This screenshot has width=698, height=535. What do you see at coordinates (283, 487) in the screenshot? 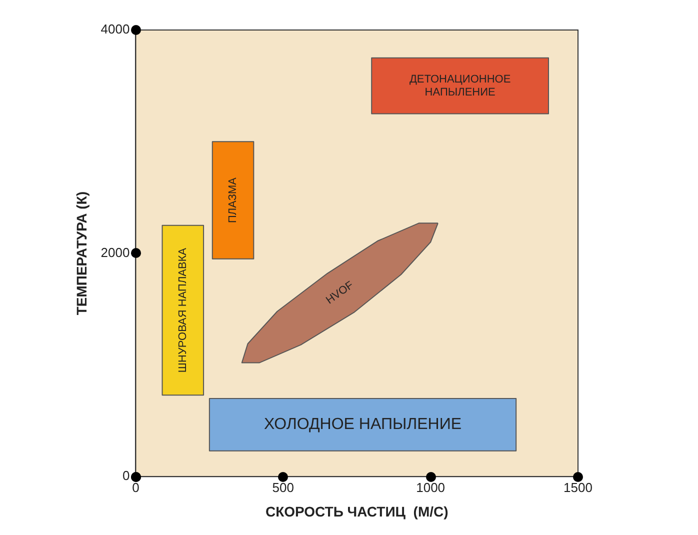
I see `x-tick-label: 500` at bounding box center [283, 487].